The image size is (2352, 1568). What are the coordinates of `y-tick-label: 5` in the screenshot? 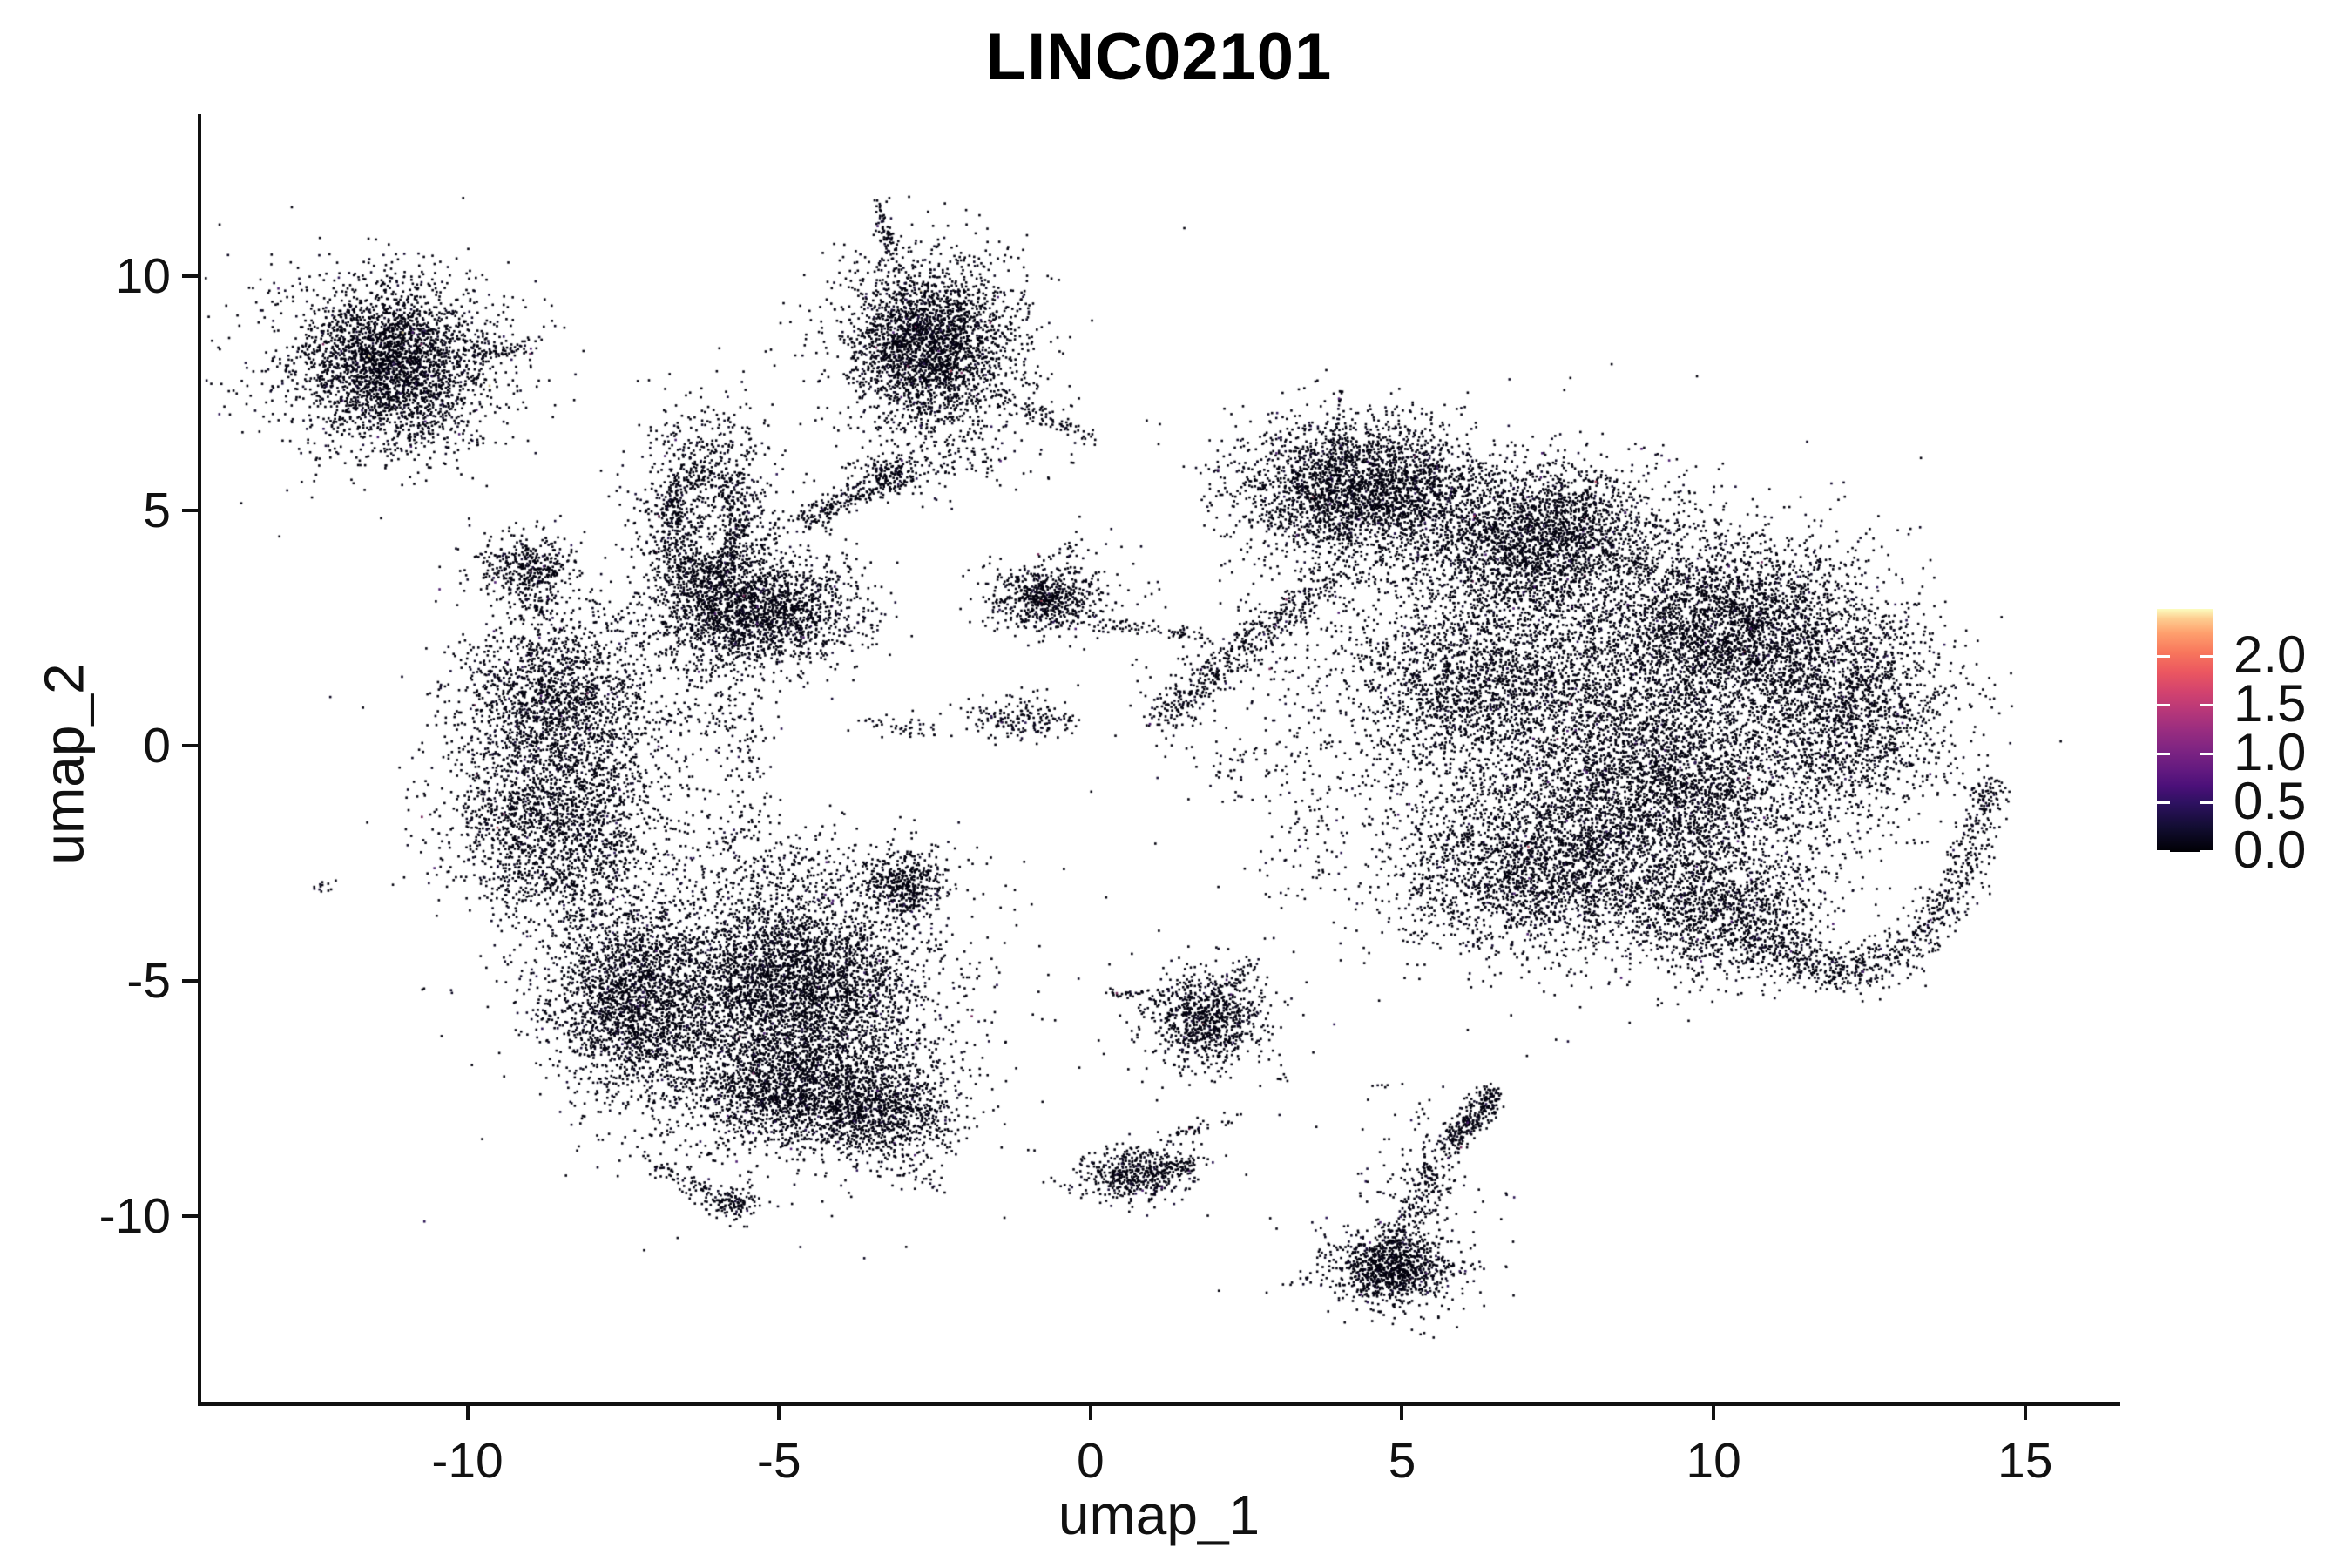 It's located at (157, 511).